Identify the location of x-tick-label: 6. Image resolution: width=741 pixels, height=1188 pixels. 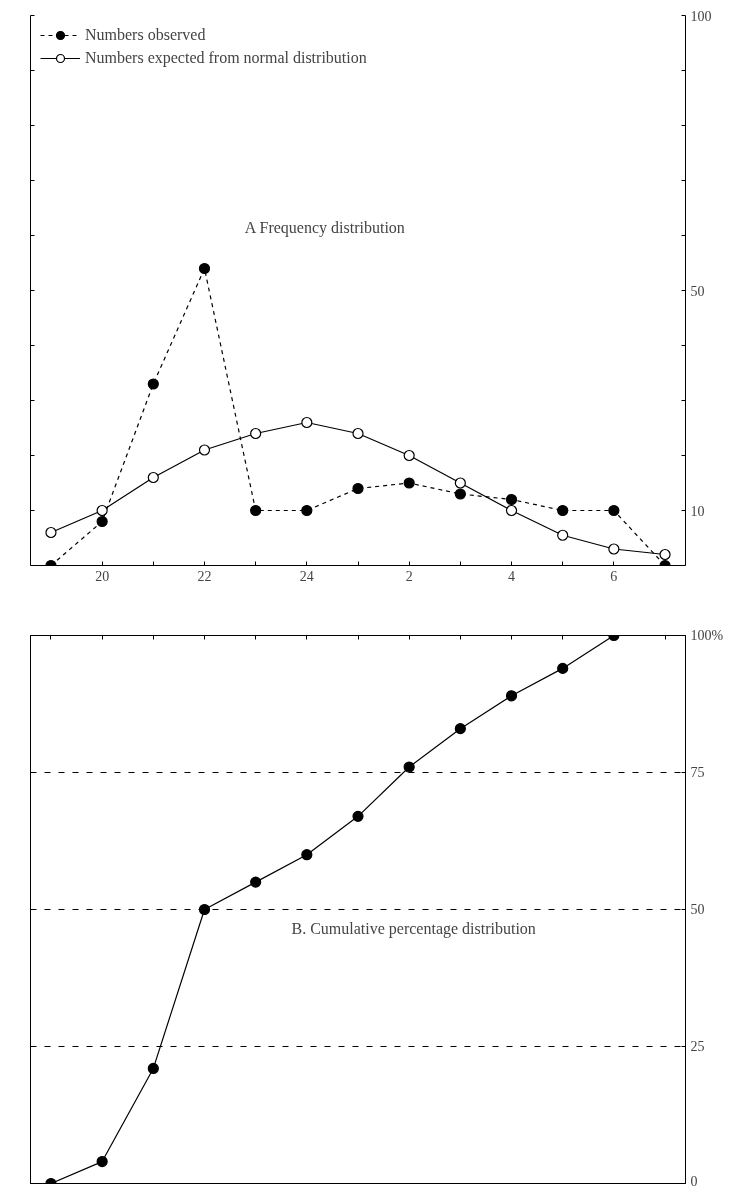
(614, 576).